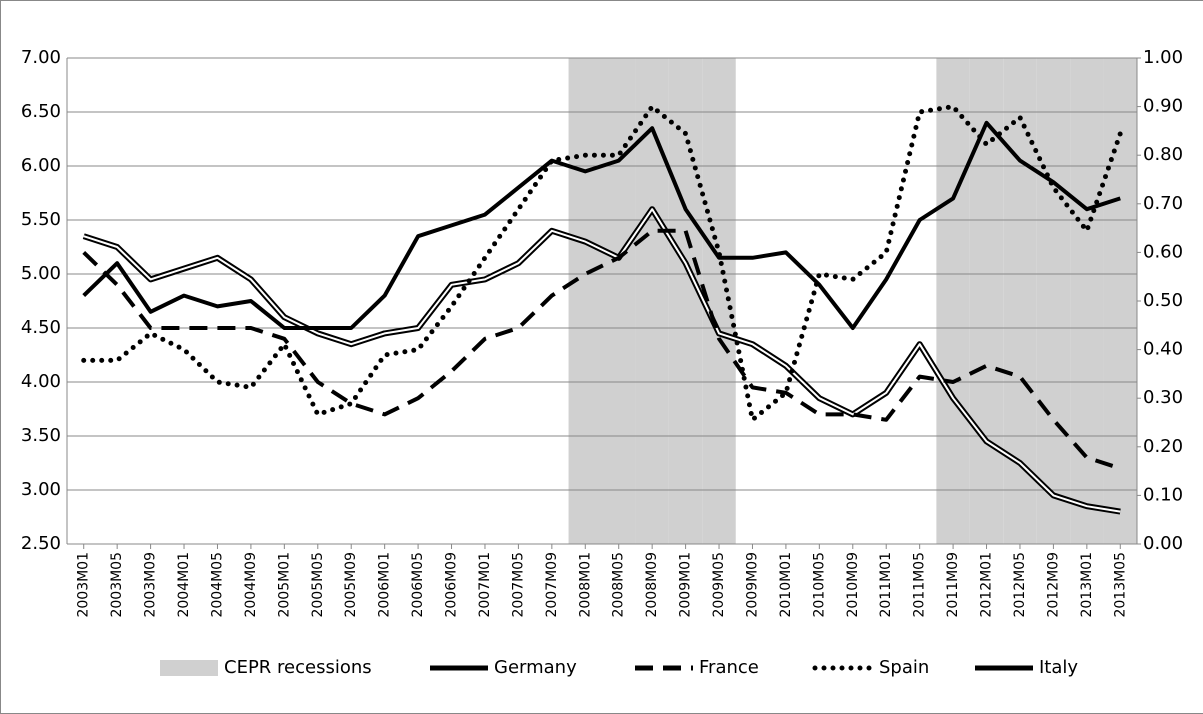 This screenshot has width=1203, height=714. I want to click on y2-tick-label: 0.30, so click(1163, 397).